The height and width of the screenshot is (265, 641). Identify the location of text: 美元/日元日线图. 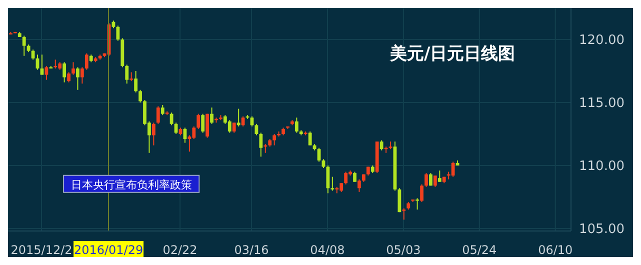
(453, 54).